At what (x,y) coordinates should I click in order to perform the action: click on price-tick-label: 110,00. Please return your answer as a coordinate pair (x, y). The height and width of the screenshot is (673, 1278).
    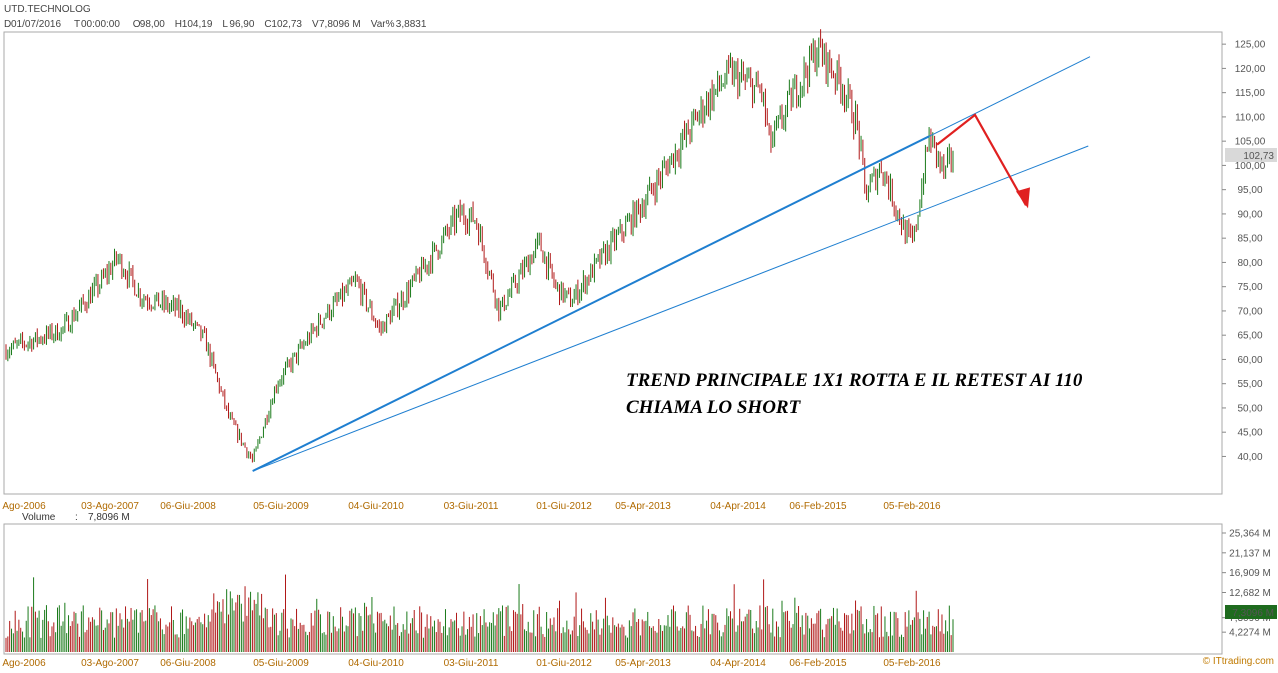
    Looking at the image, I should click on (1250, 117).